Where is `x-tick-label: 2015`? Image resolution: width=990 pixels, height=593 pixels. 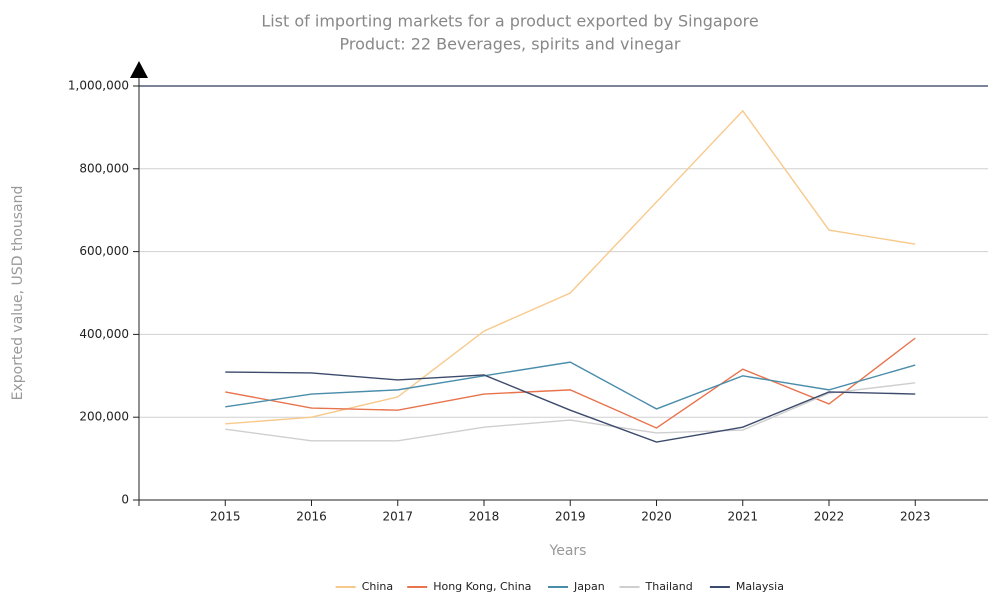
x-tick-label: 2015 is located at coordinates (225, 517).